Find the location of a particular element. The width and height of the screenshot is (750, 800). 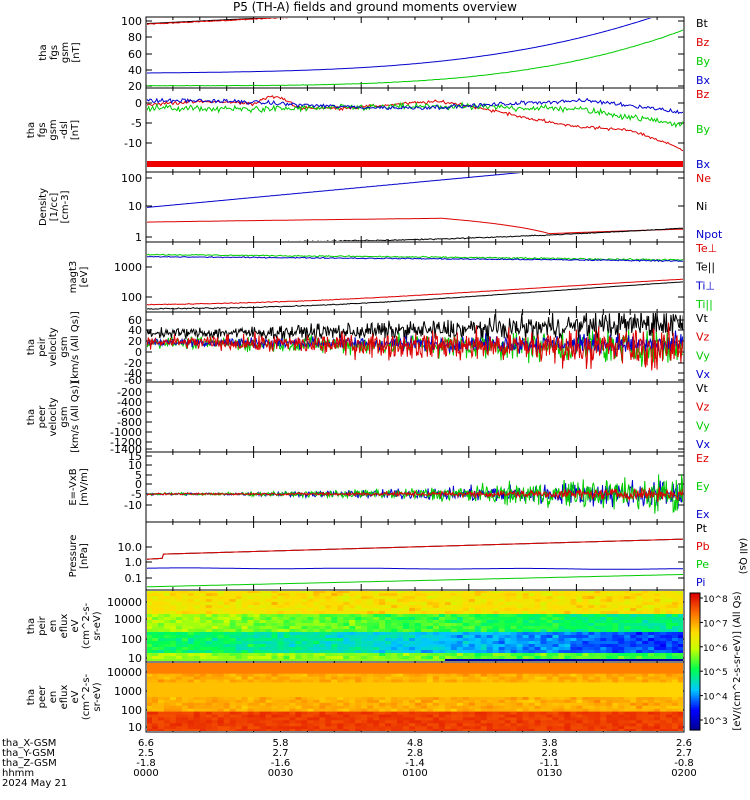

y-tick-label: 80 is located at coordinates (135, 37).